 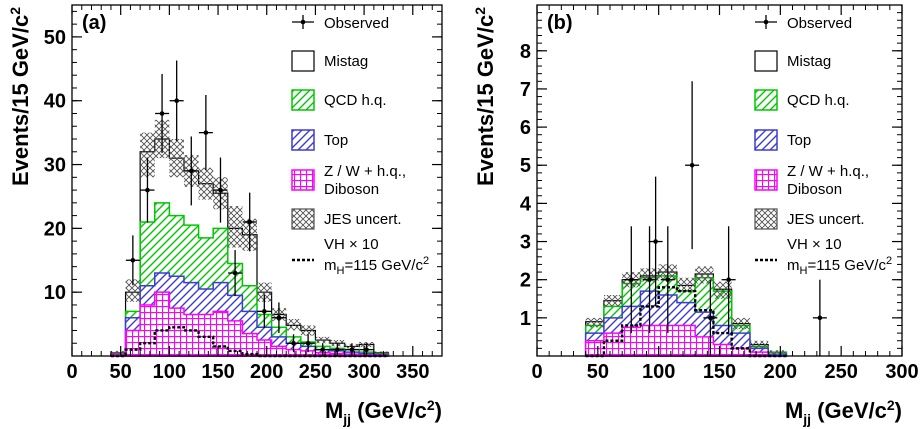 What do you see at coordinates (55, 229) in the screenshot?
I see `y-tick-label: 20` at bounding box center [55, 229].